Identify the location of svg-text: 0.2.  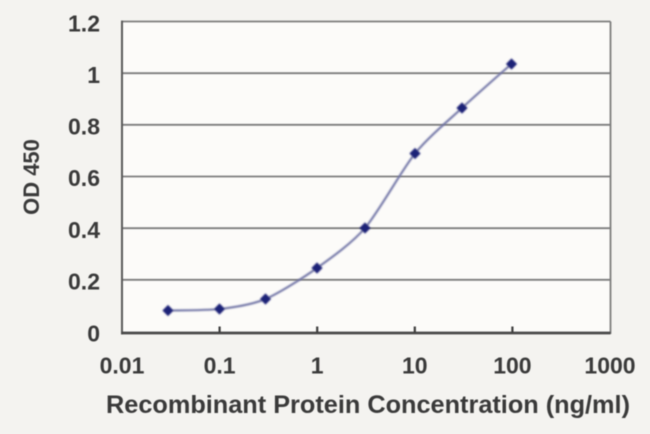
(84, 282).